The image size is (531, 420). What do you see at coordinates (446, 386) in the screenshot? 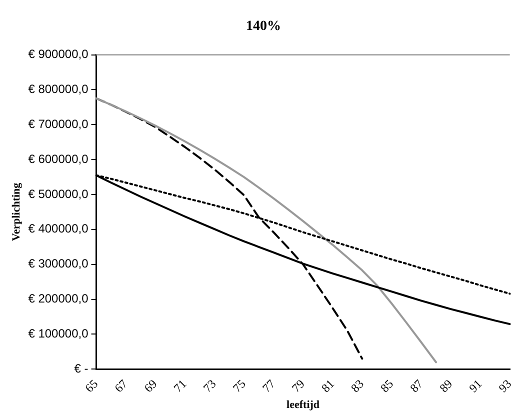
I see `x-tick-label: 89` at bounding box center [446, 386].